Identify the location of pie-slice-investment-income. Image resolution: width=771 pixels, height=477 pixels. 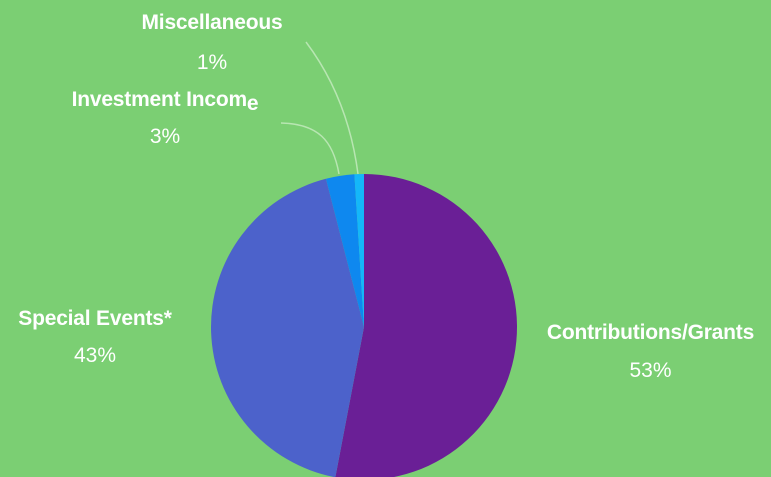
(344, 250).